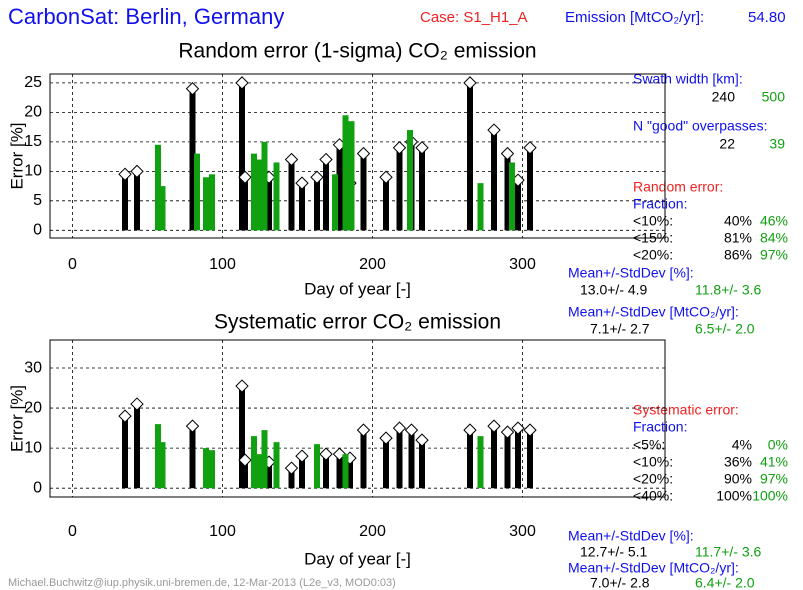  Describe the element at coordinates (688, 79) in the screenshot. I see `swath-label: Swath width [km]:` at that location.